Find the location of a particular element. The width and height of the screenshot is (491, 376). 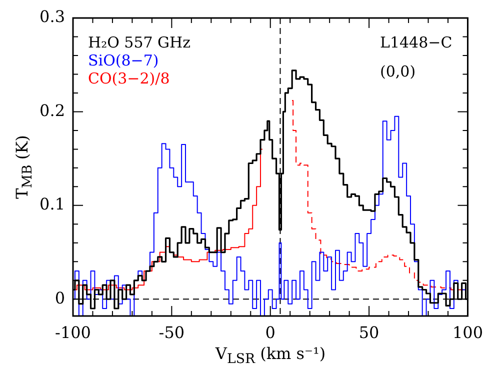

annotation: L1448−C is located at coordinates (416, 42).